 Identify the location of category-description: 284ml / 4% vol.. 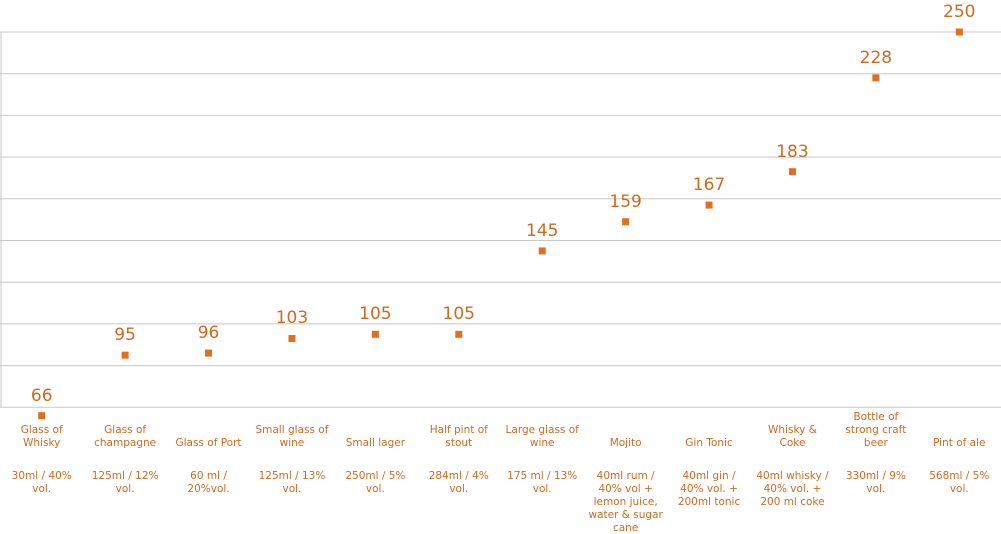
(458, 482).